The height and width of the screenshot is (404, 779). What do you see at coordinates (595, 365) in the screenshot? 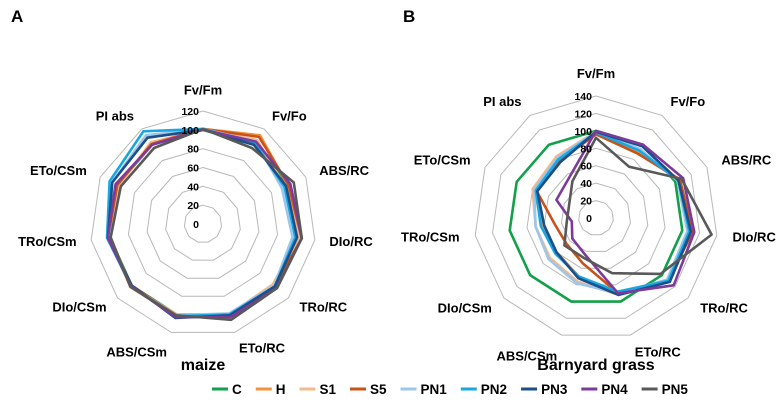
I see `panel-caption: Barnyard grass` at bounding box center [595, 365].